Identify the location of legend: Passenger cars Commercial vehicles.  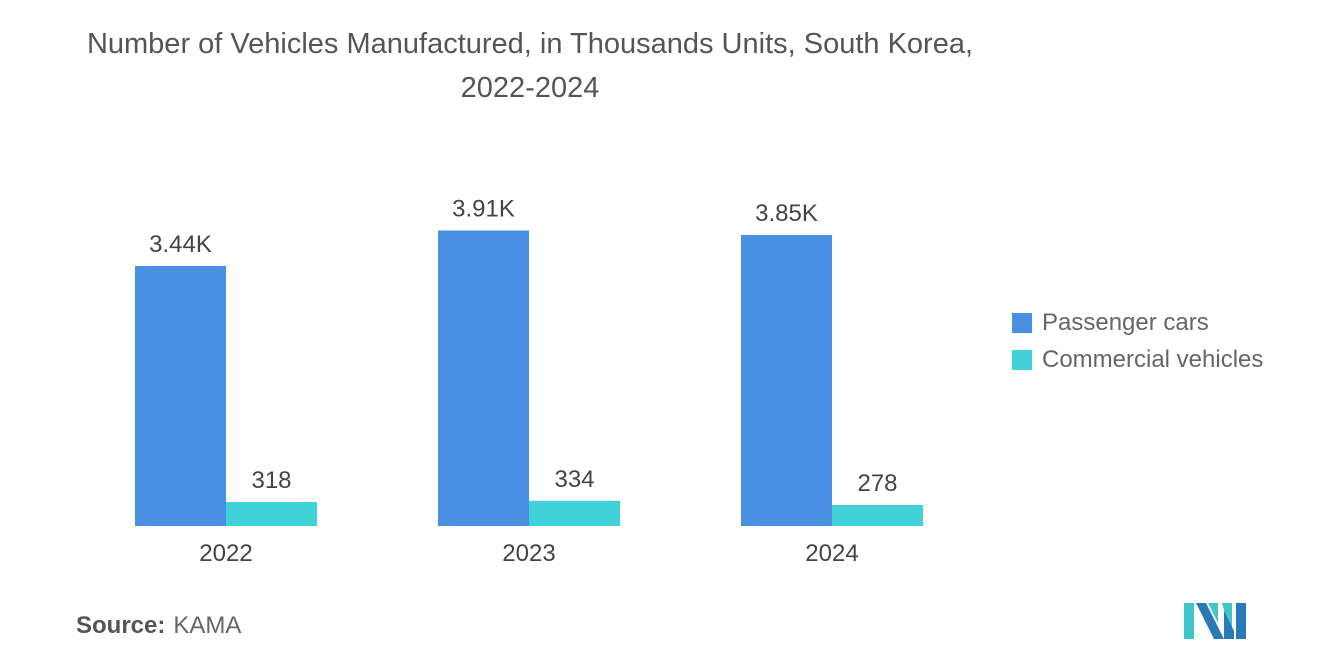
(1137, 341).